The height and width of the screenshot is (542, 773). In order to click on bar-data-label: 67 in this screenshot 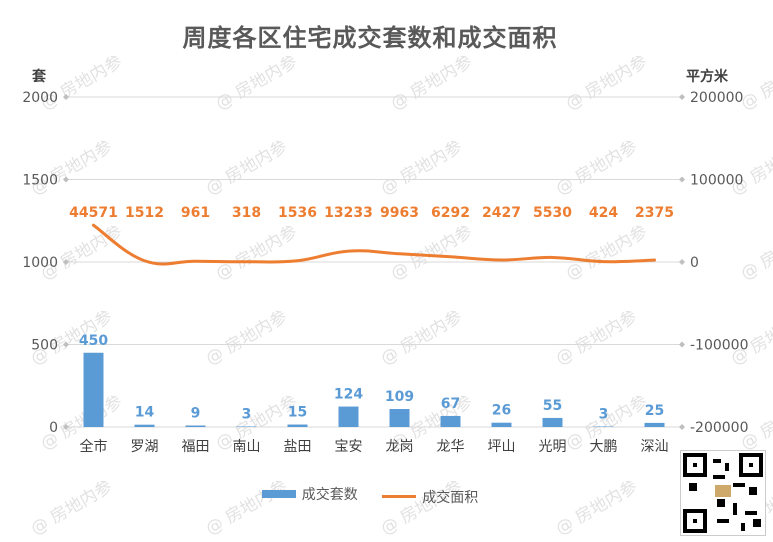, I will do `click(450, 404)`.